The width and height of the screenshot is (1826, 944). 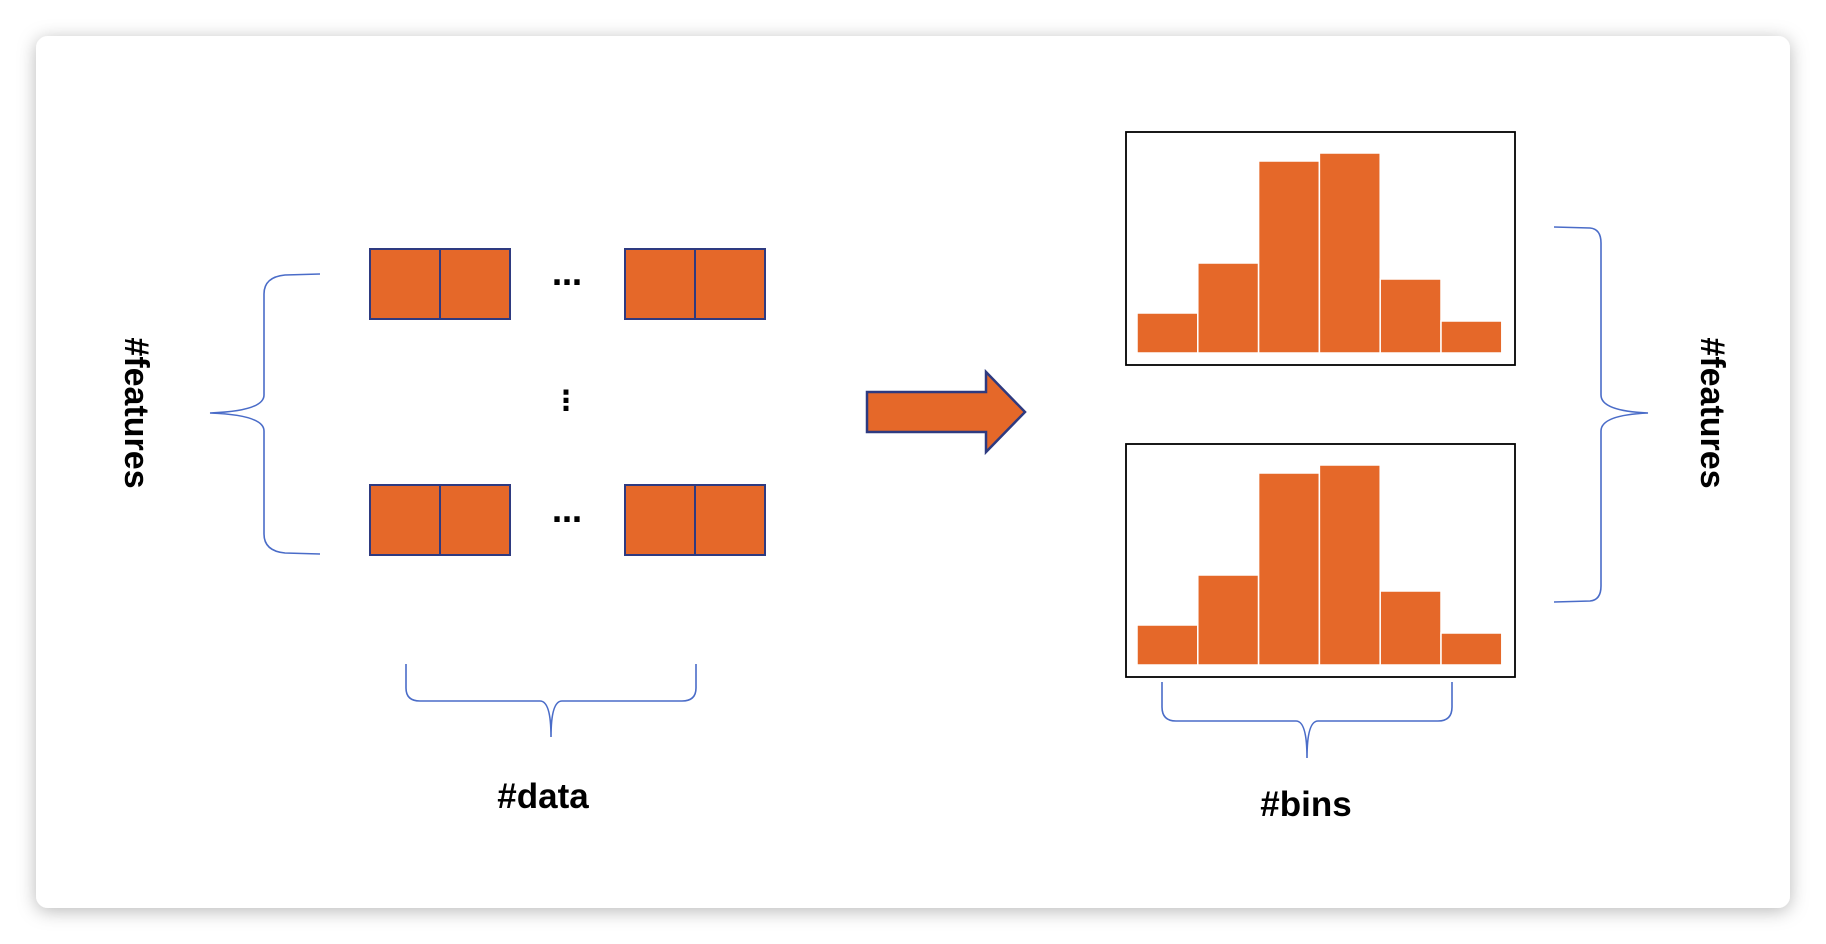 I want to click on data-block-top-left, so click(x=440, y=284).